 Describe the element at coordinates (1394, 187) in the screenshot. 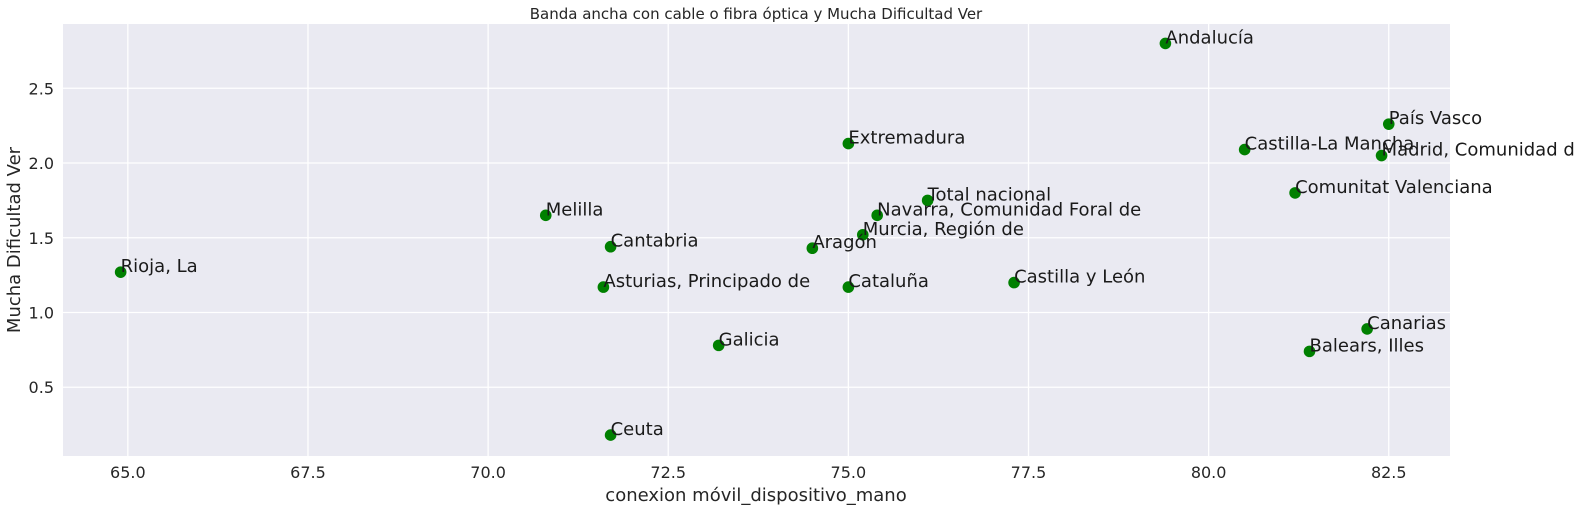

I see `point-label: Comunitat Valenciana` at that location.